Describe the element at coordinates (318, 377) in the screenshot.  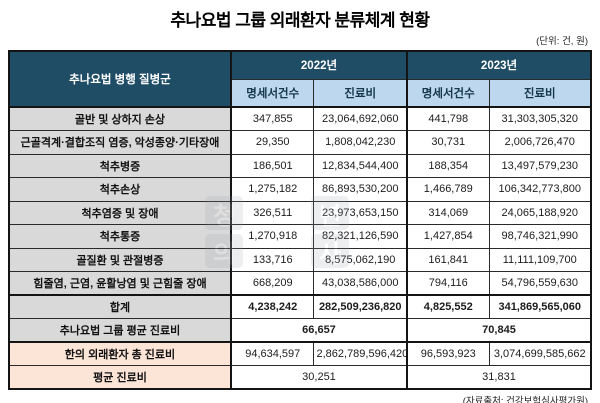
I see `value-cell: 30,251` at that location.